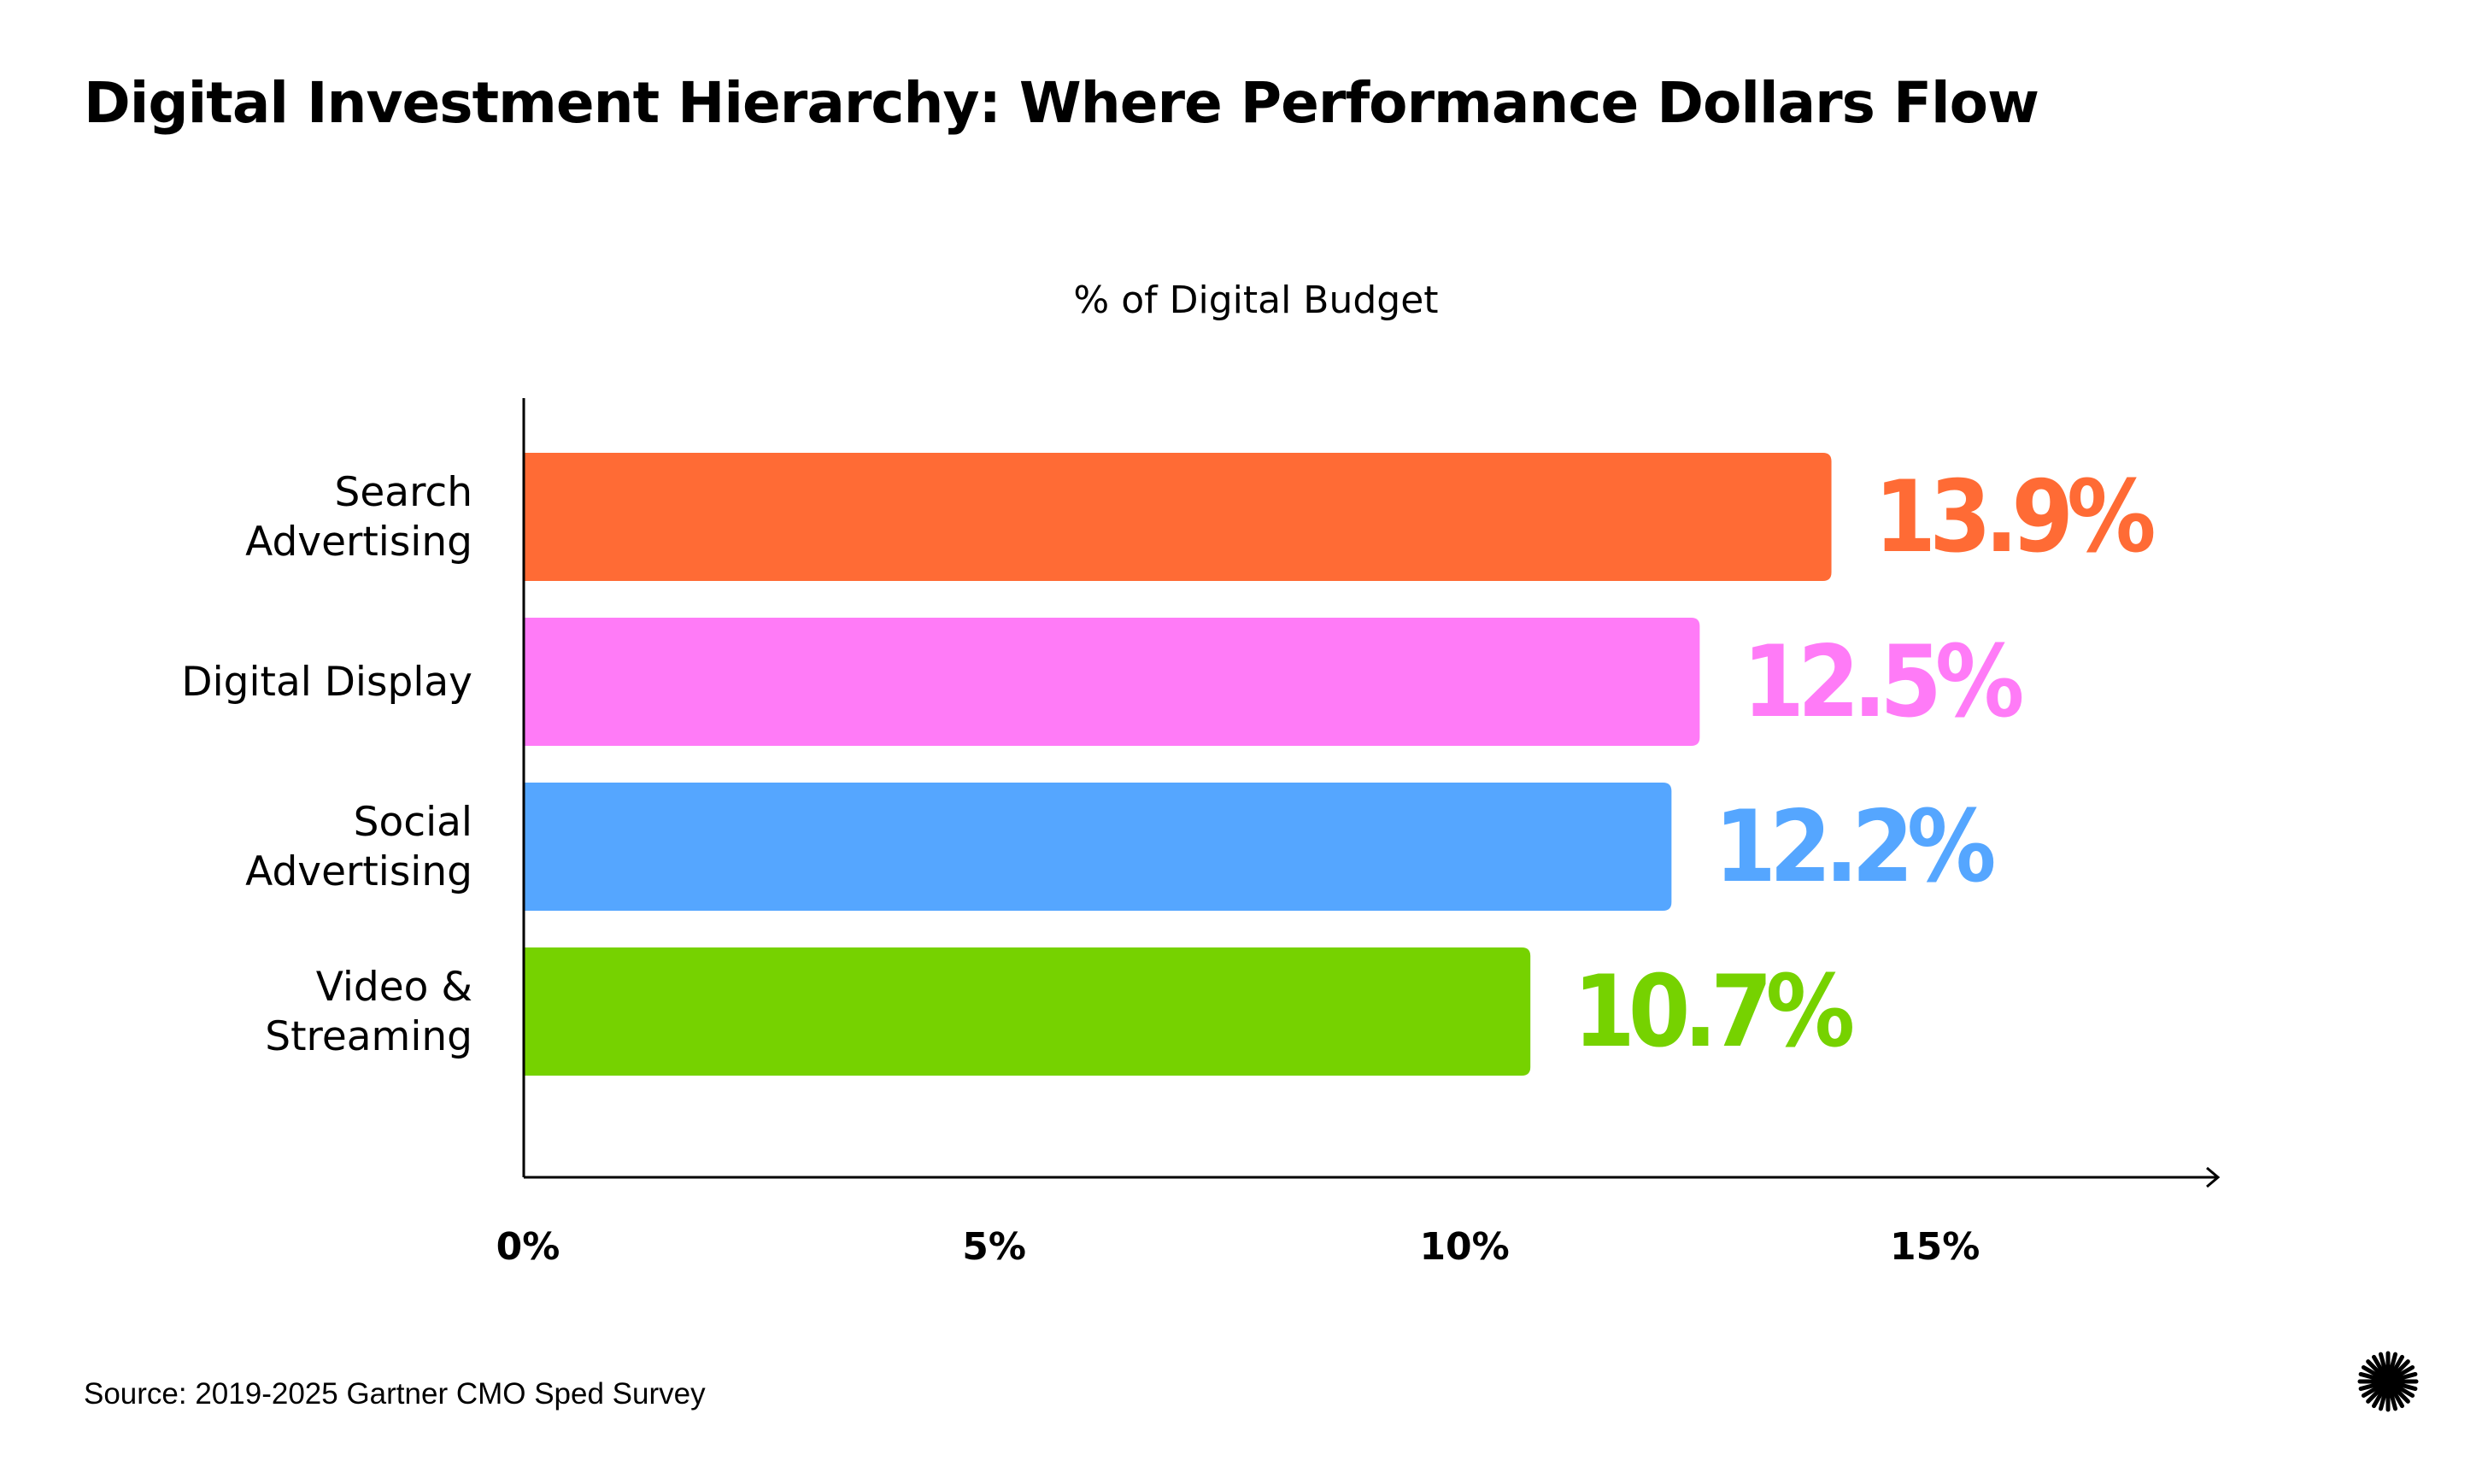 The height and width of the screenshot is (1484, 2488). Describe the element at coordinates (358, 517) in the screenshot. I see `category-label: Search Advertising` at that location.